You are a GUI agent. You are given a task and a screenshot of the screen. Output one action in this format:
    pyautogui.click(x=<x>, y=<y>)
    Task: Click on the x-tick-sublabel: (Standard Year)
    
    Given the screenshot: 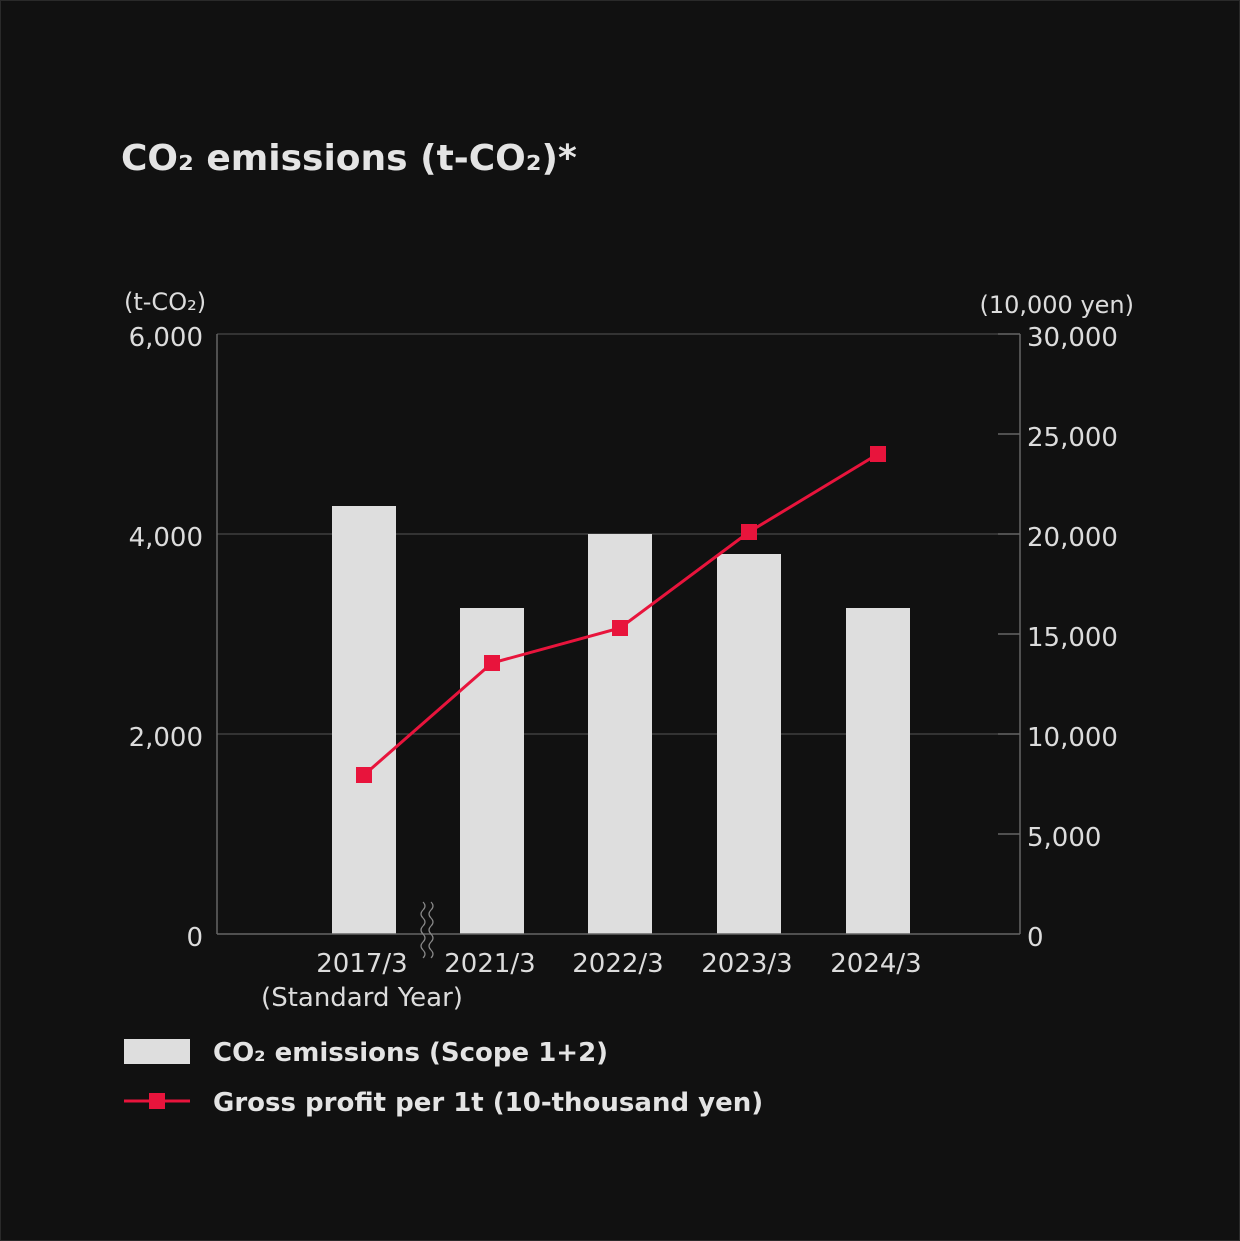 What is the action you would take?
    pyautogui.click(x=362, y=998)
    